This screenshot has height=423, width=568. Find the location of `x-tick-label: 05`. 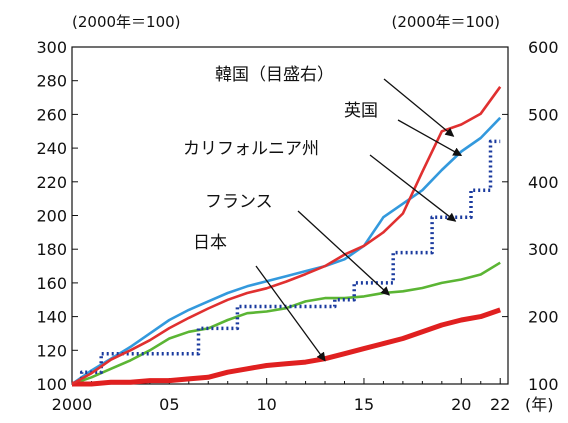

x-tick-label: 05 is located at coordinates (169, 404).